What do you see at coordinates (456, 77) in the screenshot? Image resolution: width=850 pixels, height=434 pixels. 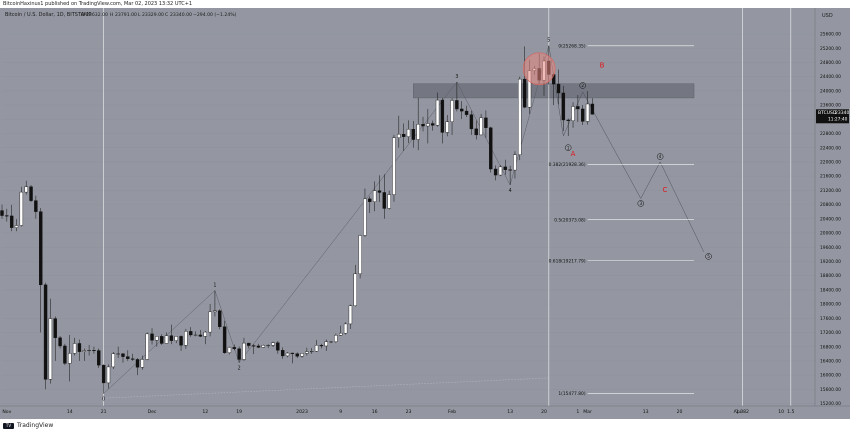 I see `wave-label-3: 3` at bounding box center [456, 77].